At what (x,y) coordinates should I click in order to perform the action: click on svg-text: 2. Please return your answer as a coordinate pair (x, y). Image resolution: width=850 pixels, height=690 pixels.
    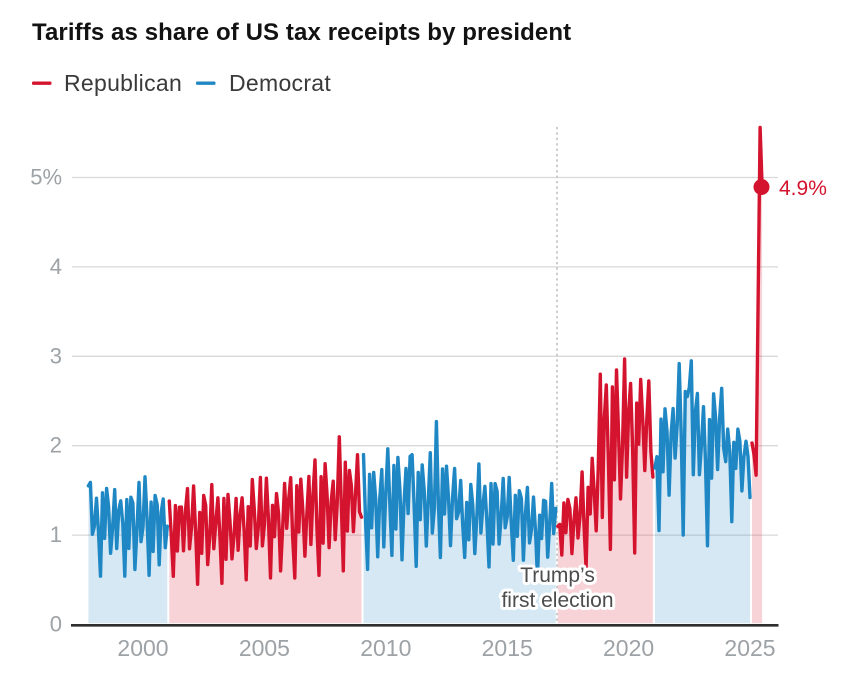
    Looking at the image, I should click on (56, 445).